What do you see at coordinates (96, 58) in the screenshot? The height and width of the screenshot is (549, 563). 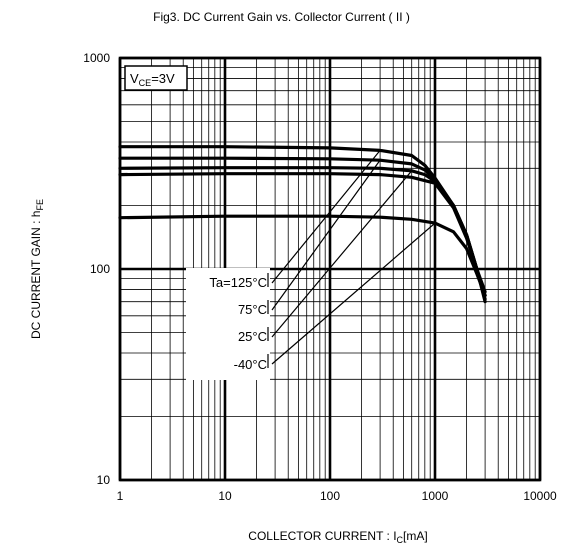 I see `y-tick-label: 1000` at bounding box center [96, 58].